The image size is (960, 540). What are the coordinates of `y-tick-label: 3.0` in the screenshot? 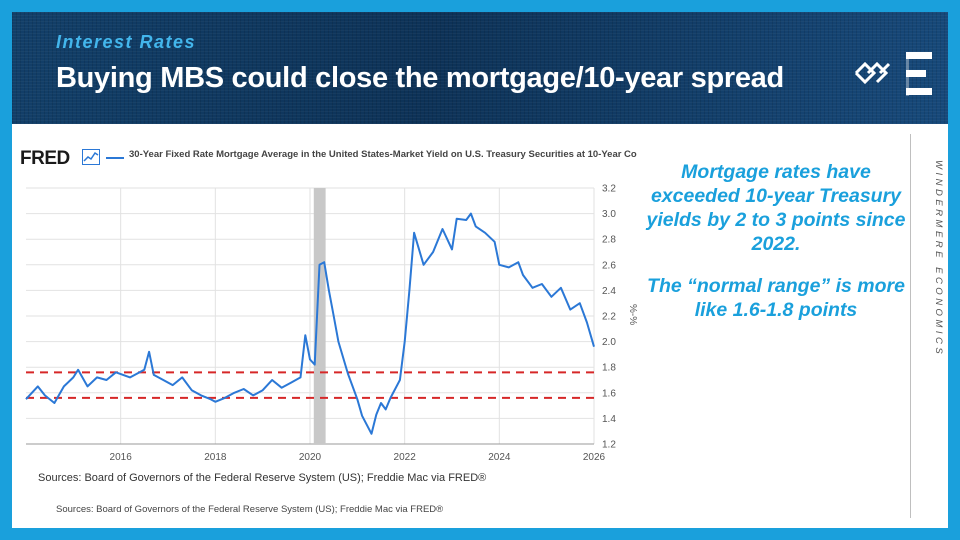 It's located at (609, 214).